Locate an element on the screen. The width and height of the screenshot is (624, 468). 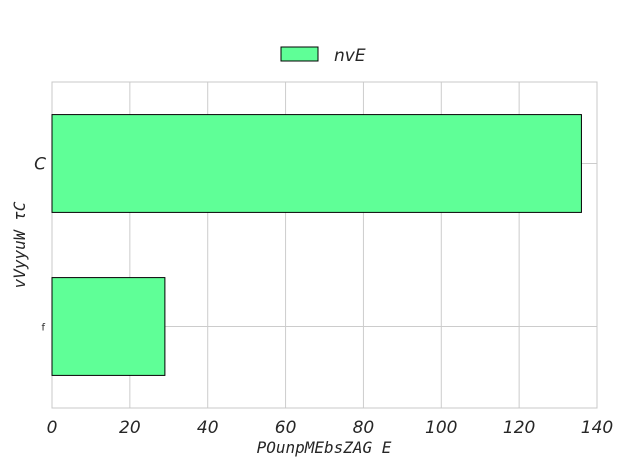
x-tick-label-0: 0 is located at coordinates (52, 428).